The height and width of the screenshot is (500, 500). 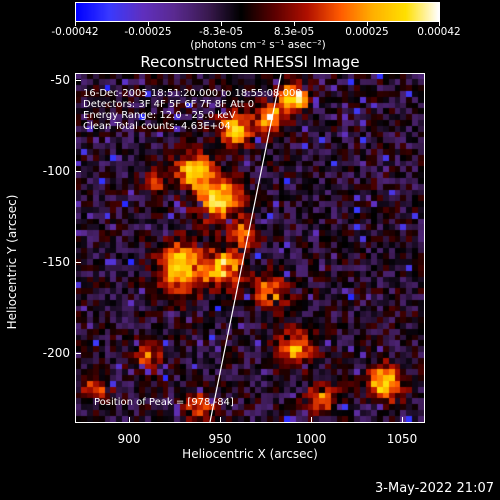 What do you see at coordinates (402, 439) in the screenshot?
I see `x-tick-label: 1050` at bounding box center [402, 439].